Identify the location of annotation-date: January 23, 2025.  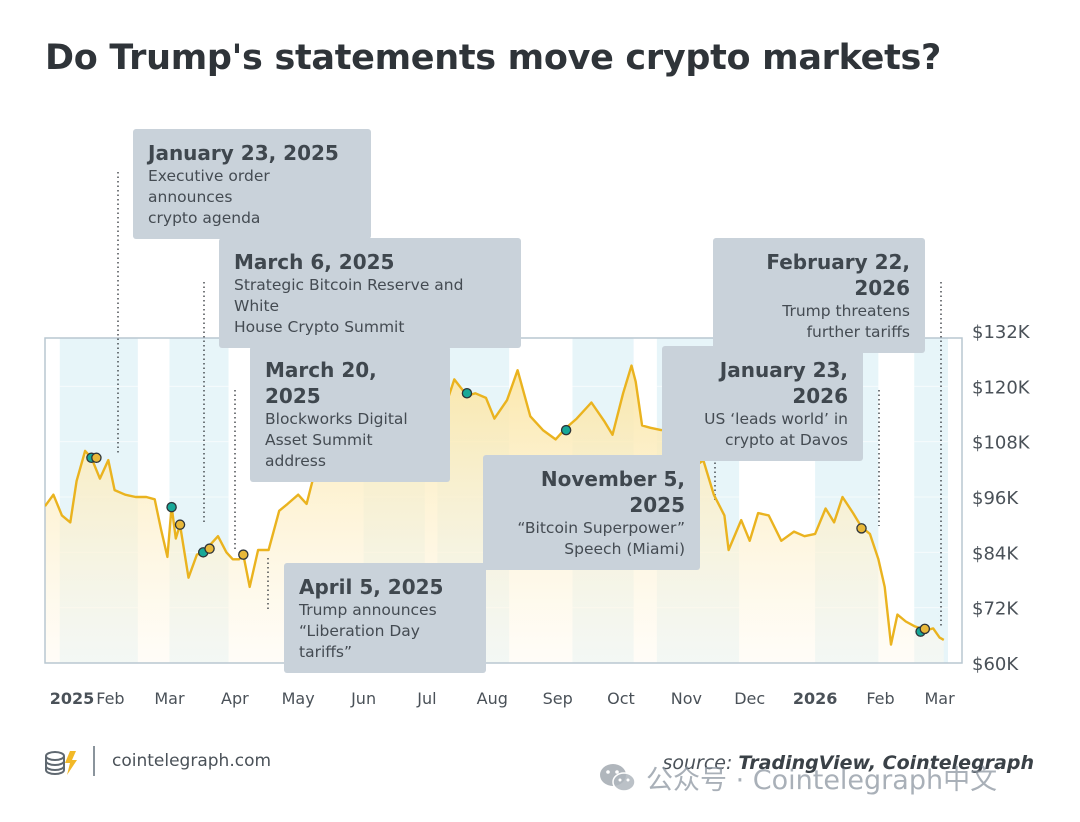
(243, 153).